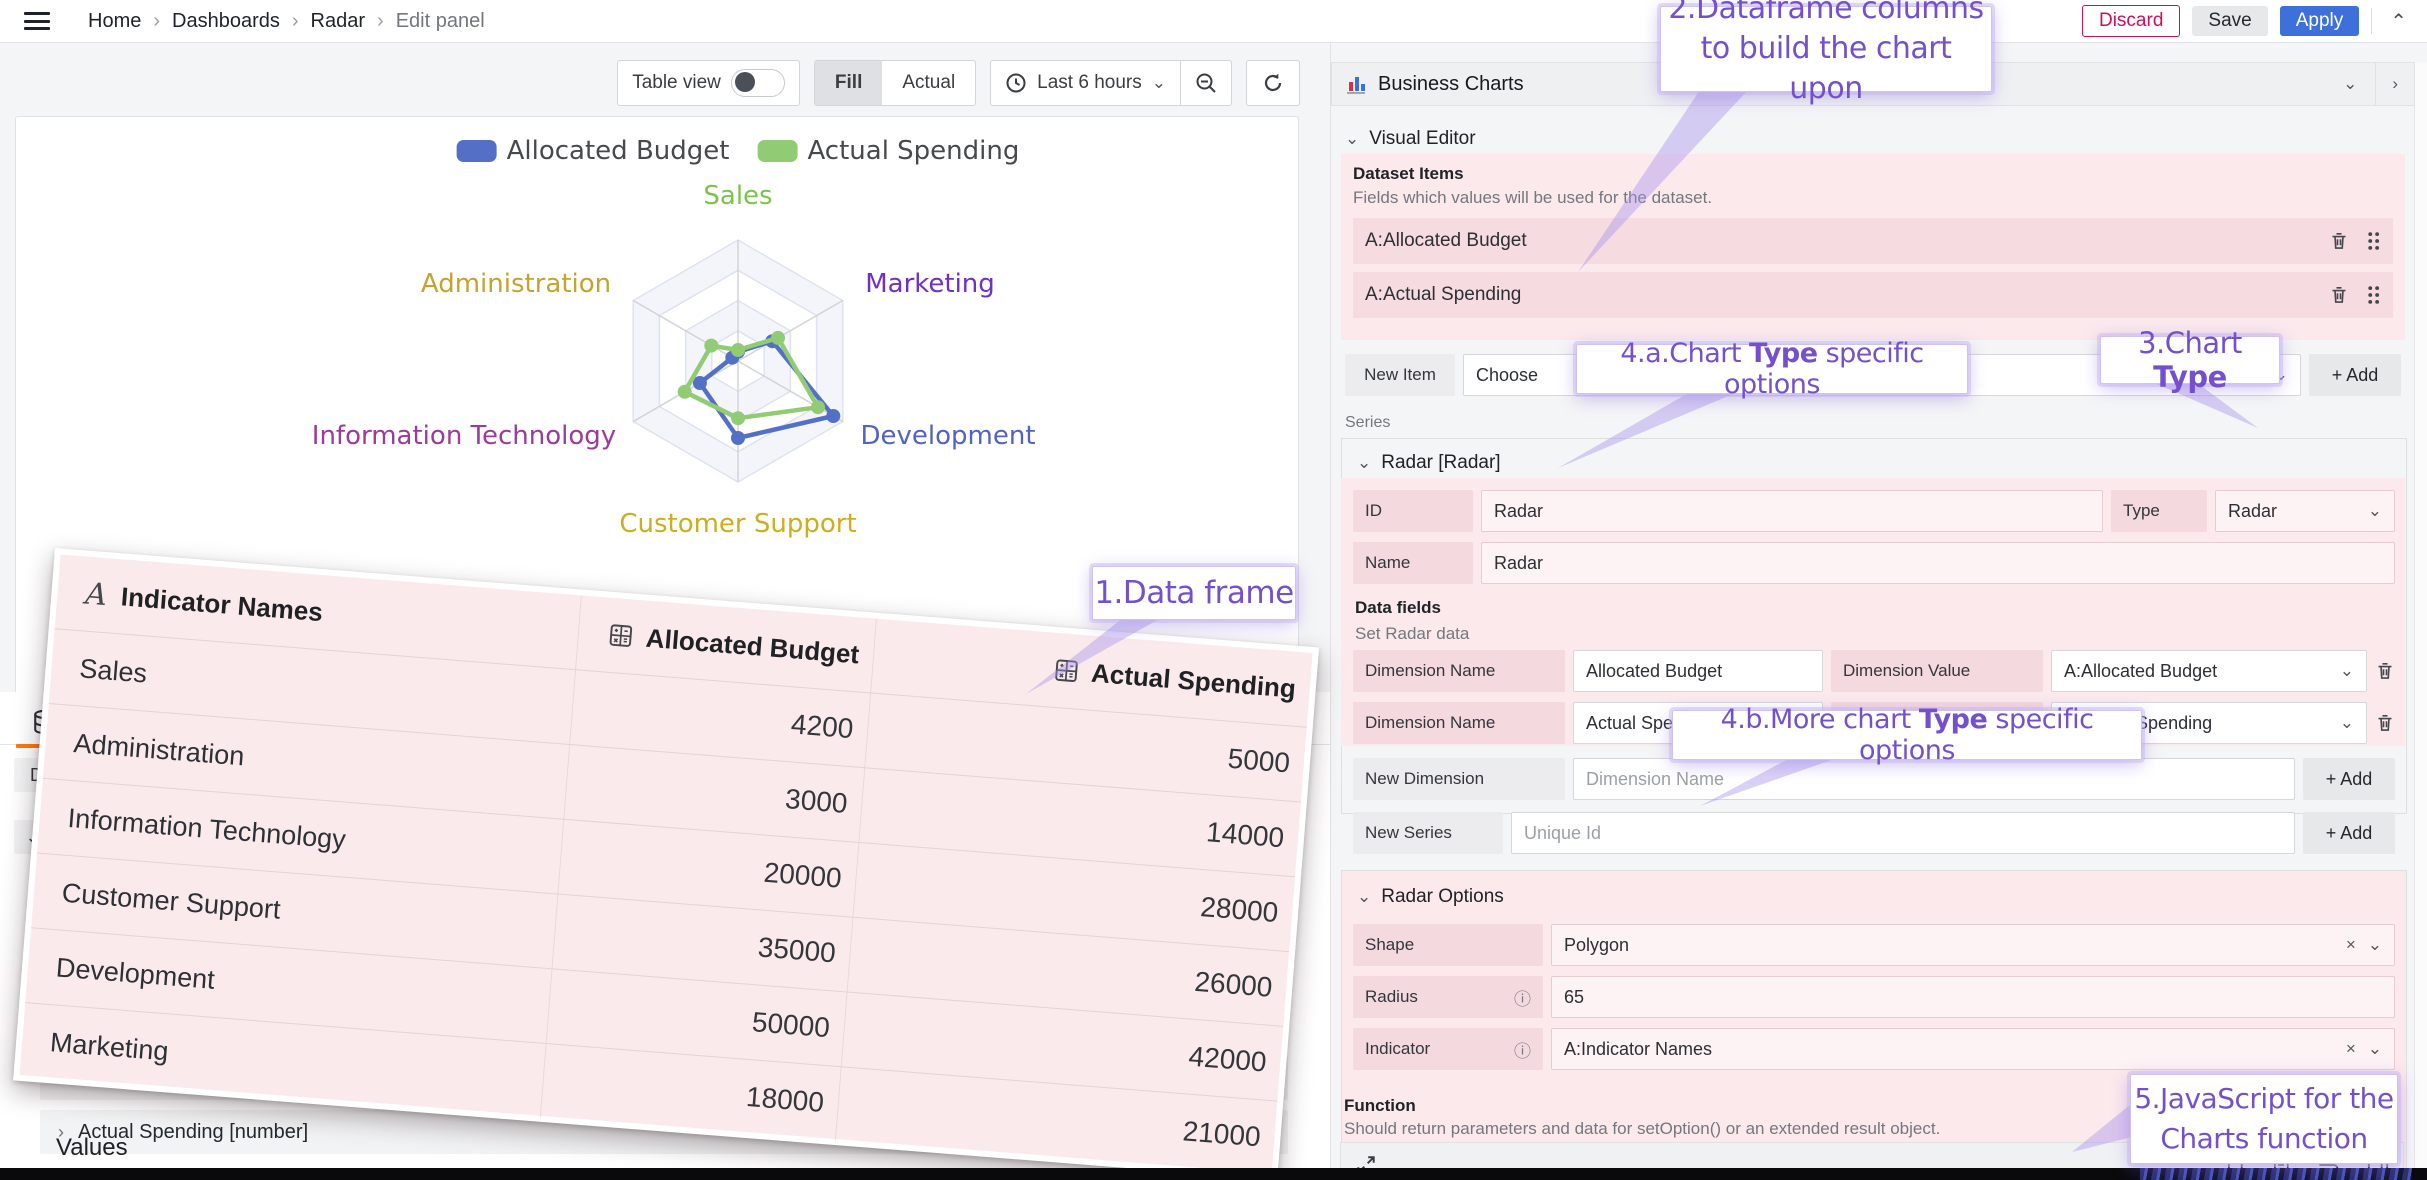 The height and width of the screenshot is (1180, 2427). What do you see at coordinates (2319, 21) in the screenshot?
I see `apply-button: Apply` at bounding box center [2319, 21].